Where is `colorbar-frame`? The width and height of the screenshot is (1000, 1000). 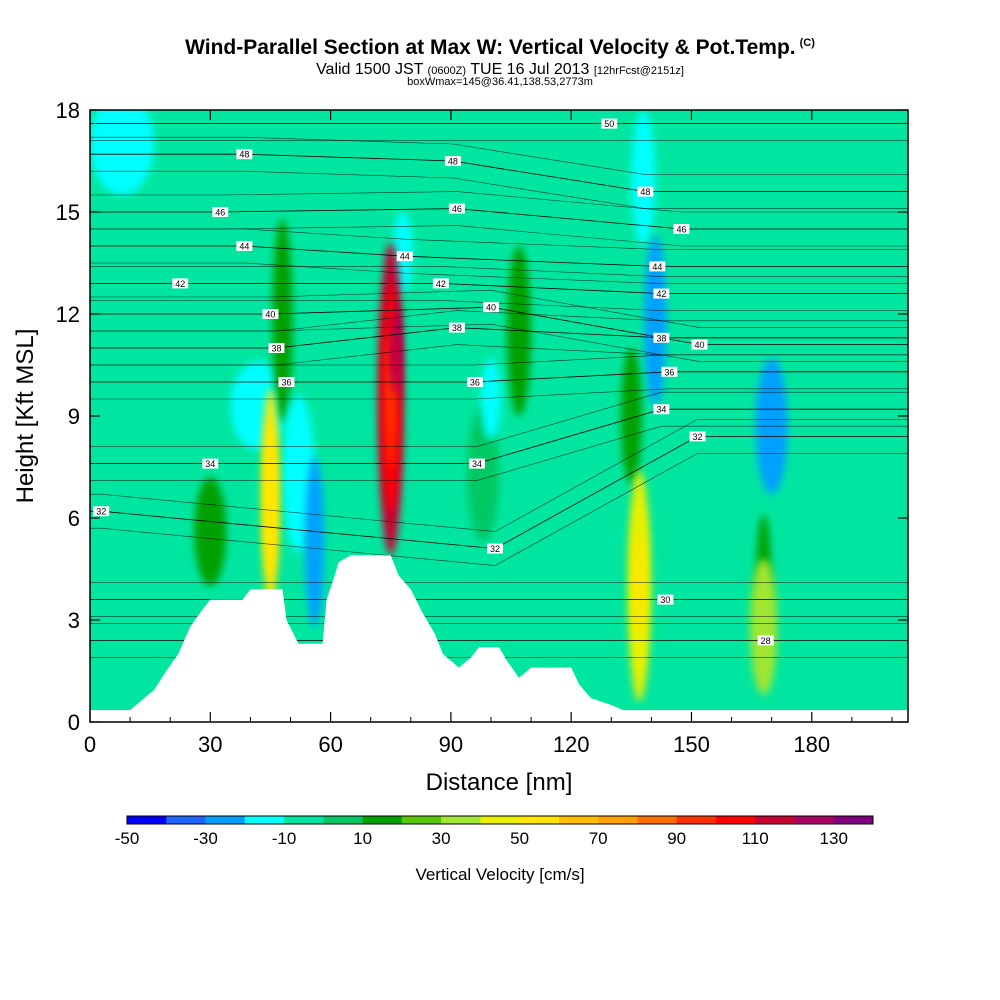
colorbar-frame is located at coordinates (500, 820).